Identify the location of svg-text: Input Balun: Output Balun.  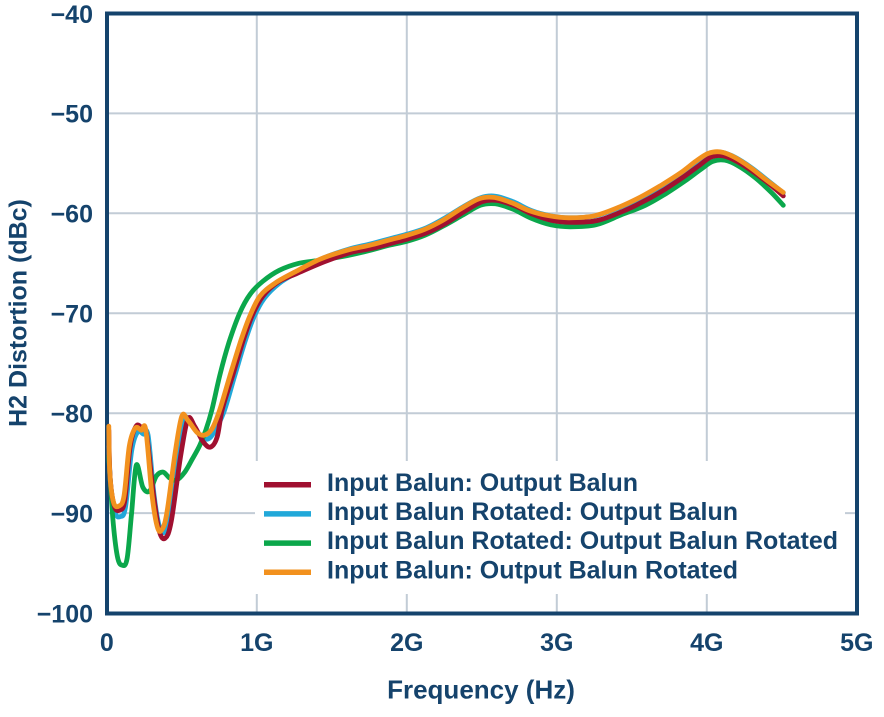
(482, 483).